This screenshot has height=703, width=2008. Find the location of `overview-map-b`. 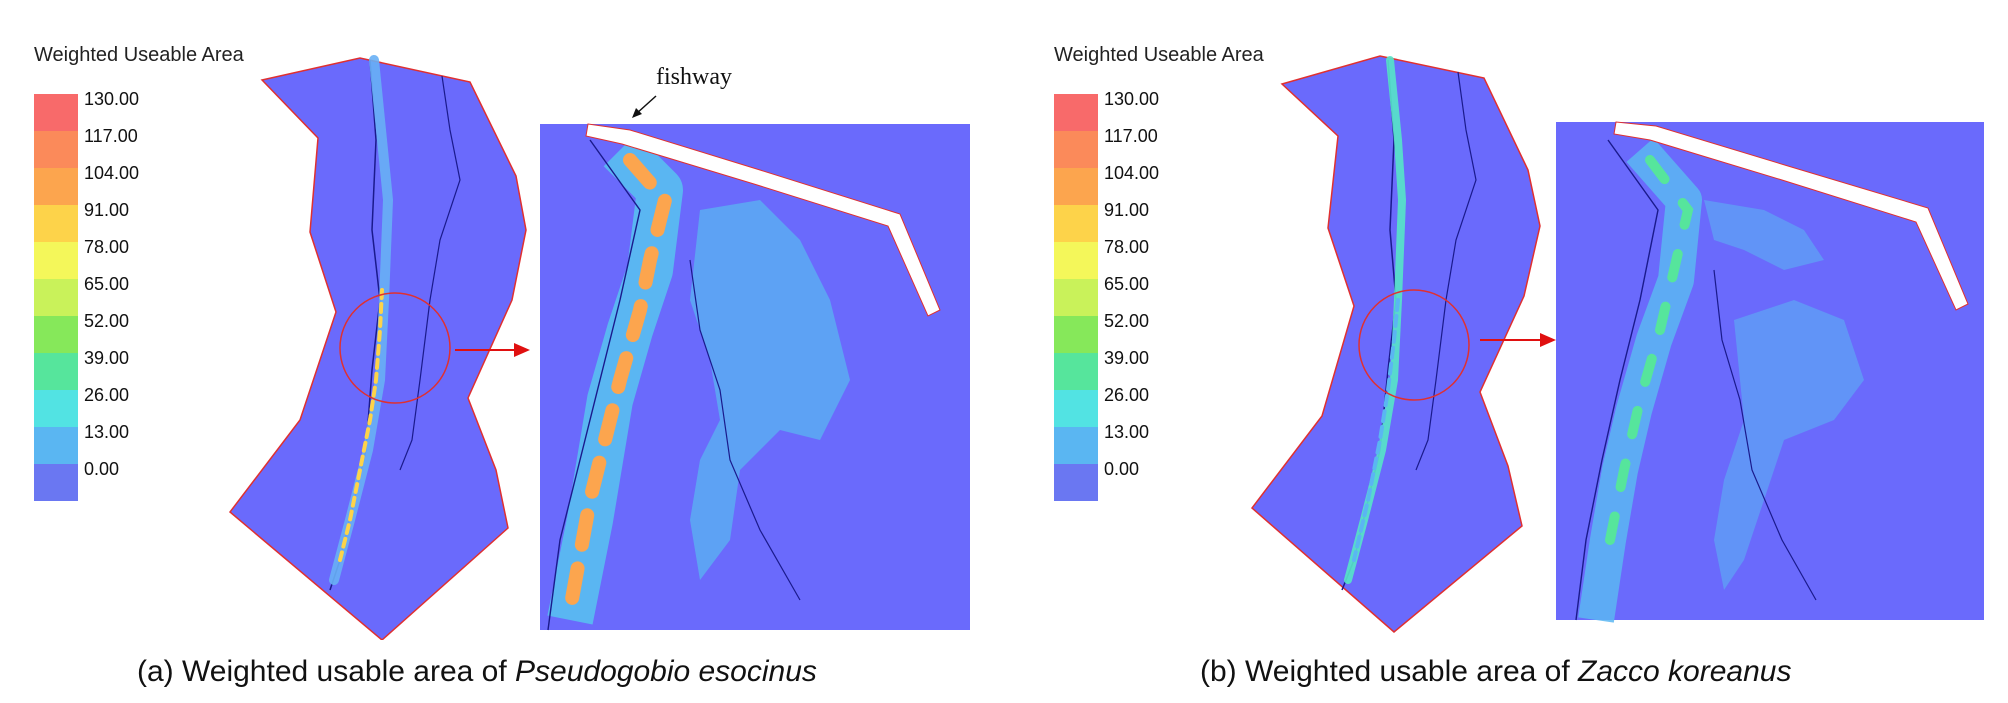

overview-map-b is located at coordinates (1403, 344).